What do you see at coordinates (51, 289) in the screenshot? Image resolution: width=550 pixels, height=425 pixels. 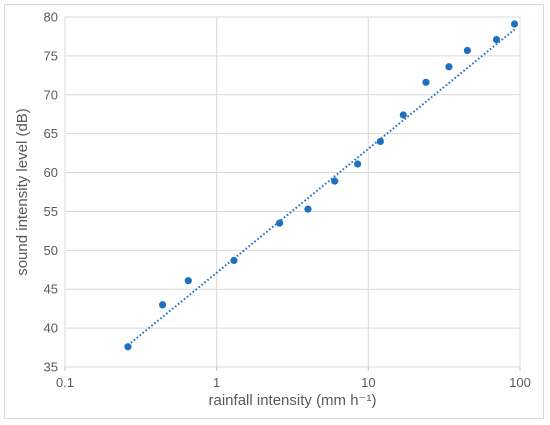 I see `y-tick-label: 45` at bounding box center [51, 289].